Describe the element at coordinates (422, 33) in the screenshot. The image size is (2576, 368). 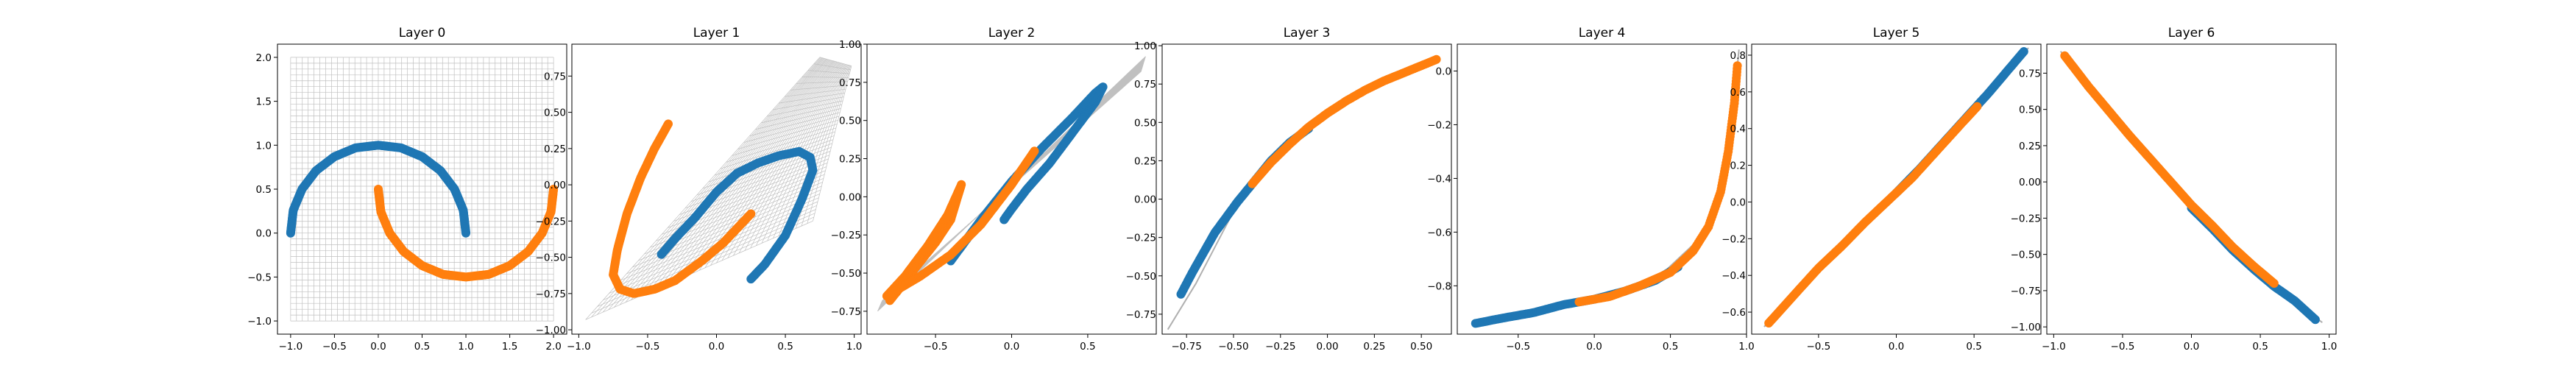
I see `chart-title: Layer 0` at that location.